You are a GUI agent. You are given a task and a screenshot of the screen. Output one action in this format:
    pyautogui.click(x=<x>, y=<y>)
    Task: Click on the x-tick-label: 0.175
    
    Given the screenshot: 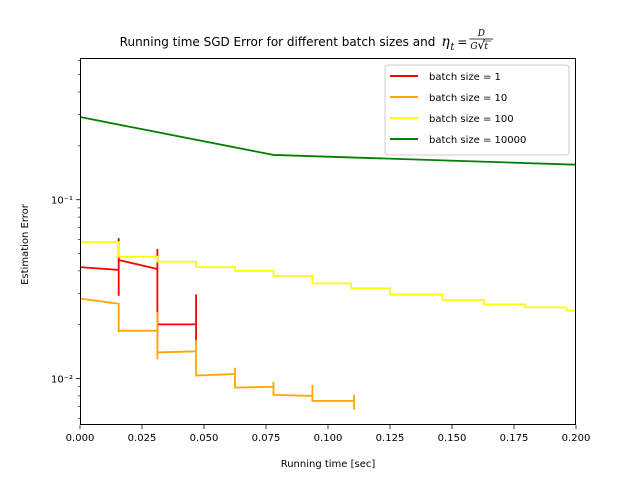 What is the action you would take?
    pyautogui.click(x=514, y=438)
    